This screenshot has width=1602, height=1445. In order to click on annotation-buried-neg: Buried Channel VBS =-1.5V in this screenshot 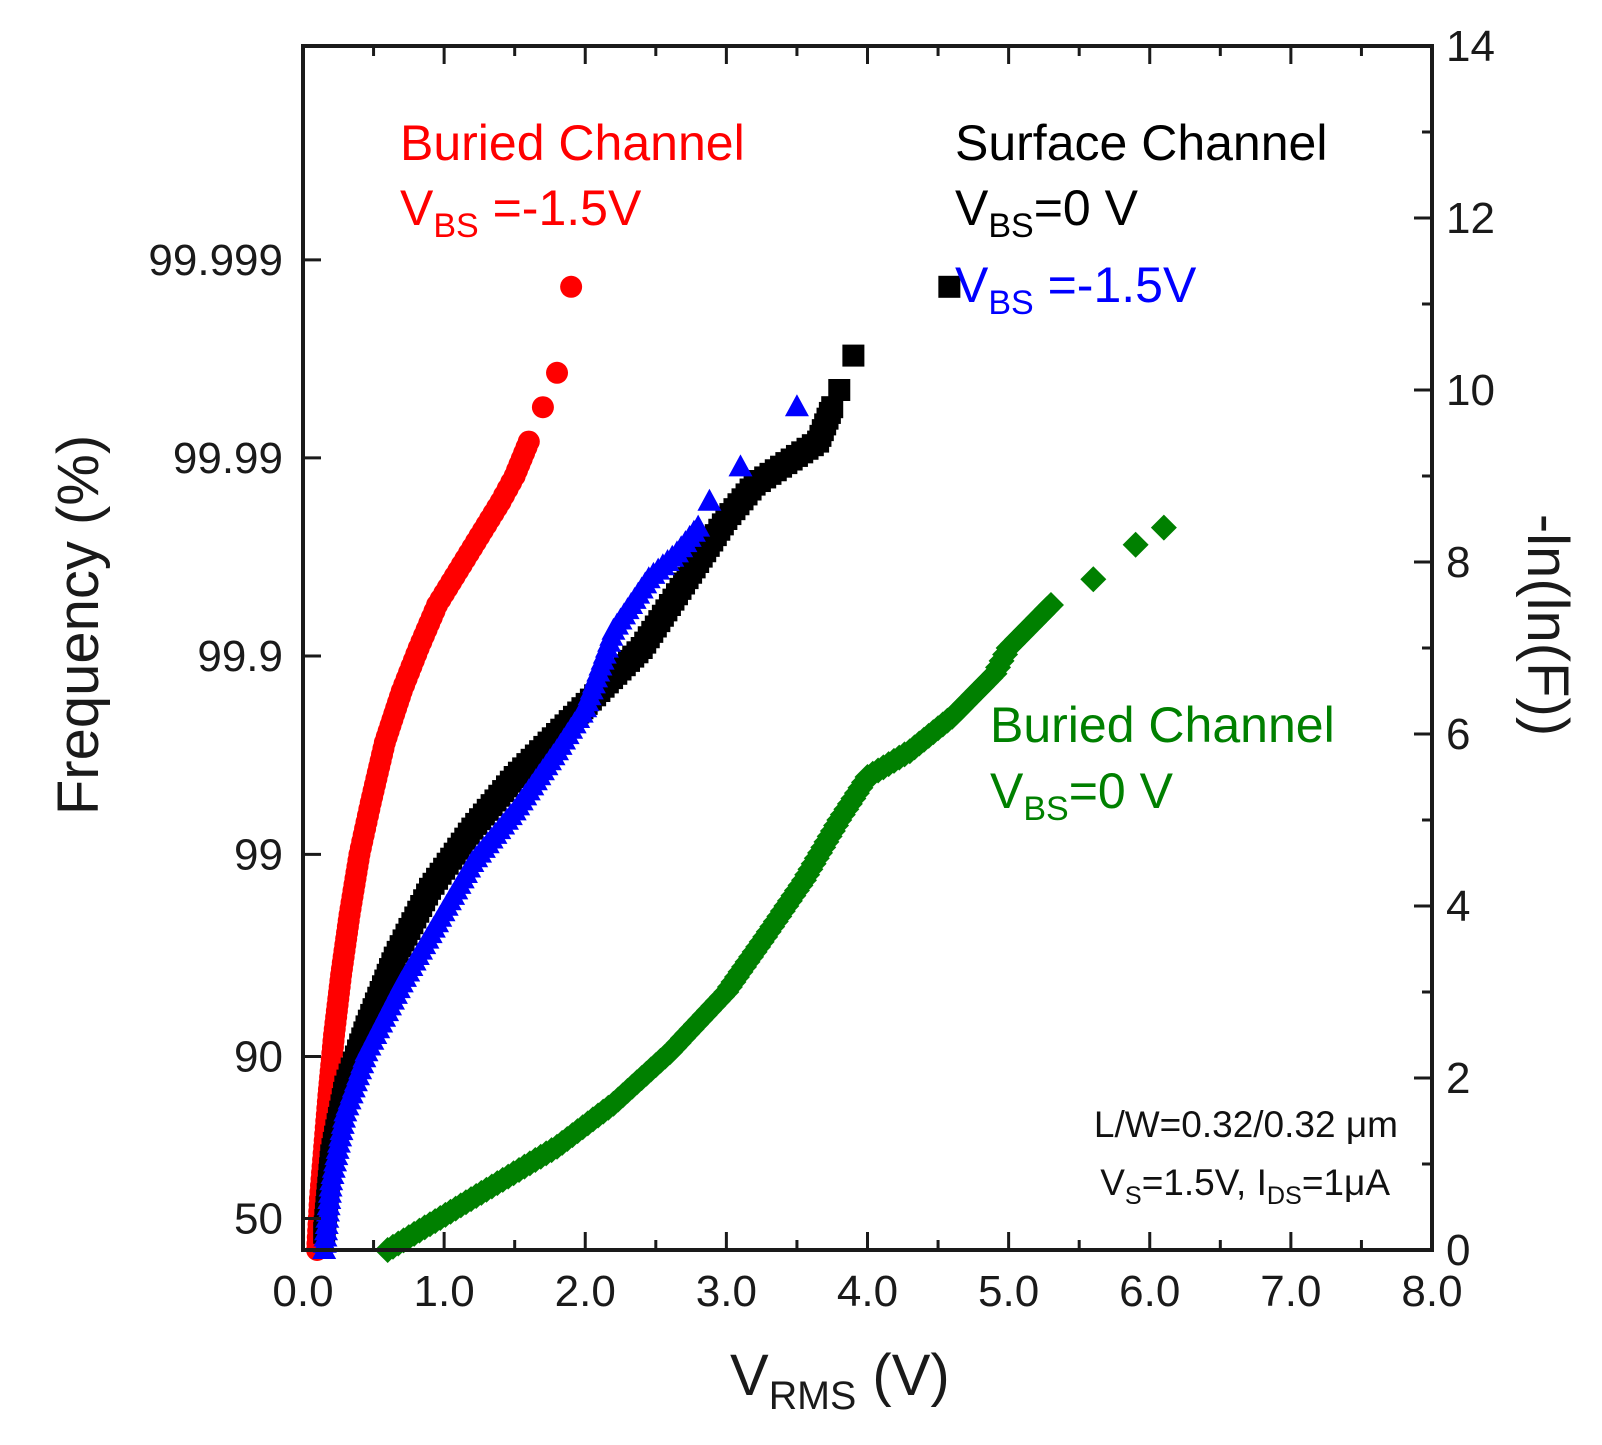, I will do `click(572, 180)`.